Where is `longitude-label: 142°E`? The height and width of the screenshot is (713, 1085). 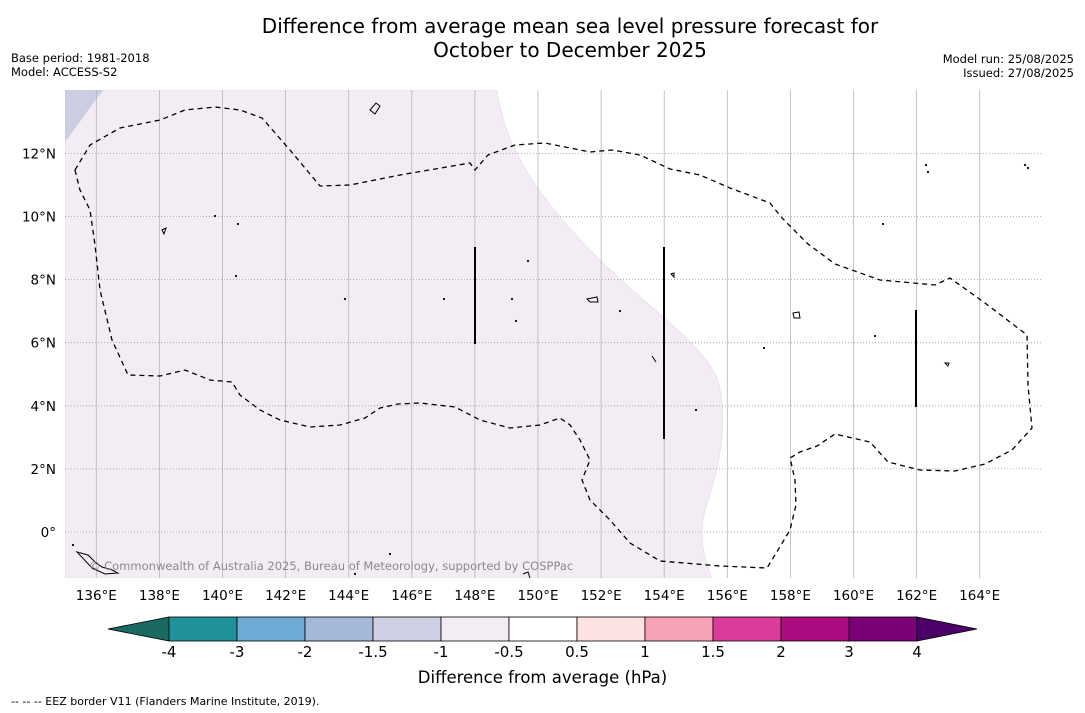 longitude-label: 142°E is located at coordinates (285, 596).